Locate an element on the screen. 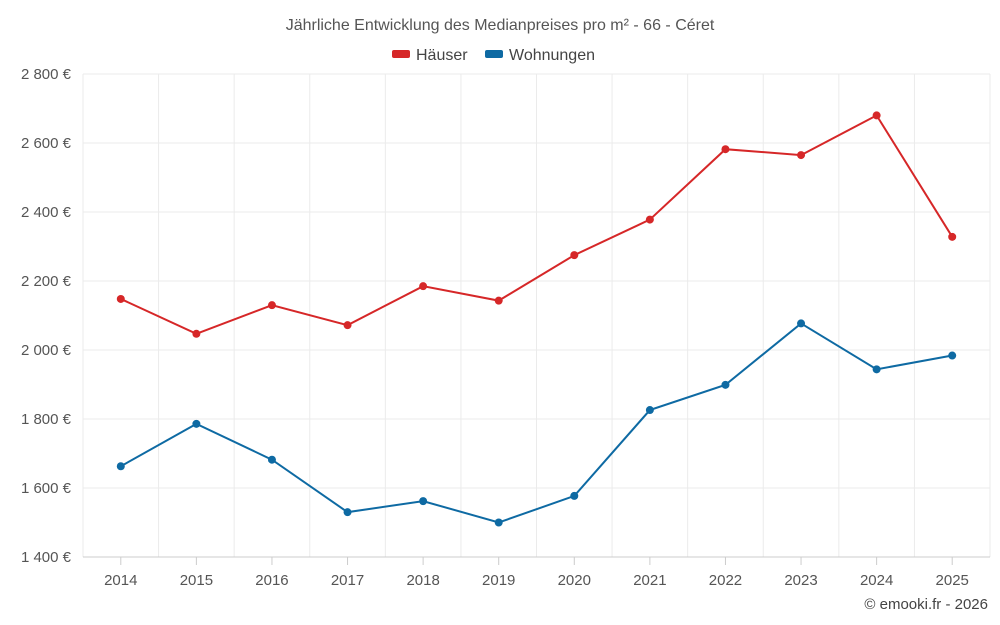  y-tick-label: 2 600 € is located at coordinates (46, 143).